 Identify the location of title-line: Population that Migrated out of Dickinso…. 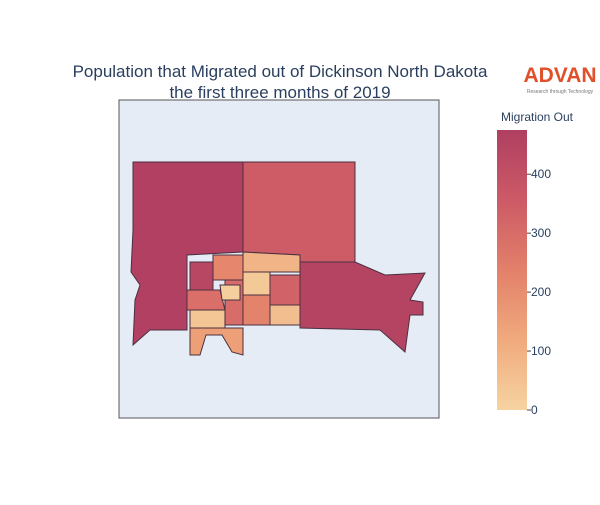
(280, 71).